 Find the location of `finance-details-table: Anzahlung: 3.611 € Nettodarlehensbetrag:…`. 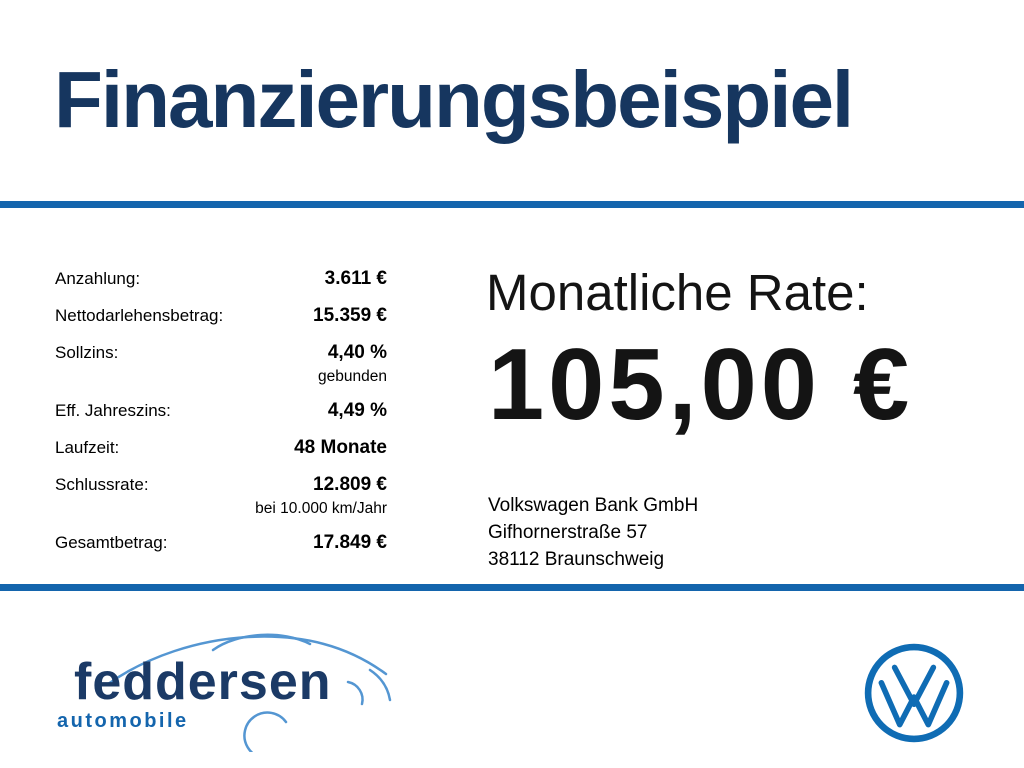

finance-details-table: Anzahlung: 3.611 € Nettodarlehensbetrag:… is located at coordinates (221, 418).